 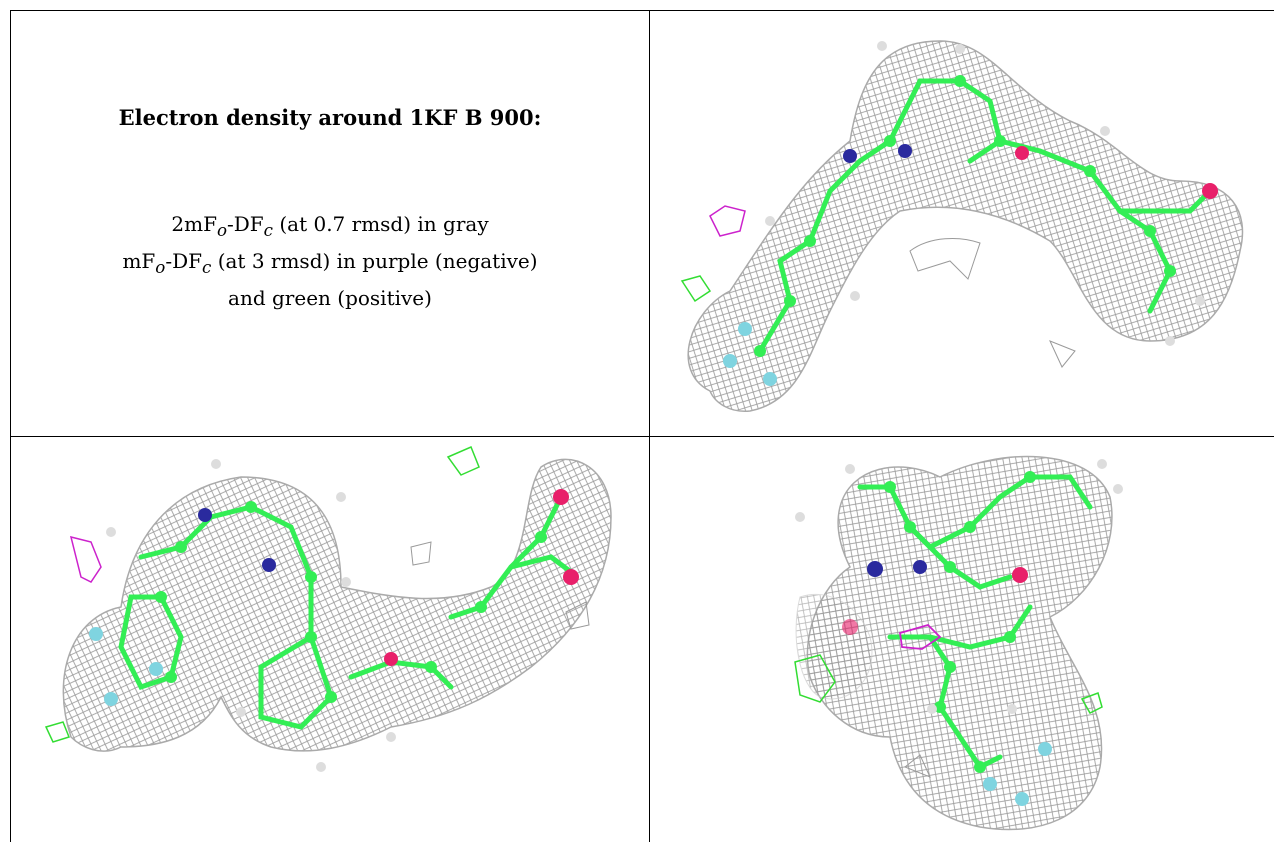 I want to click on table-middle-border, so click(x=642, y=436).